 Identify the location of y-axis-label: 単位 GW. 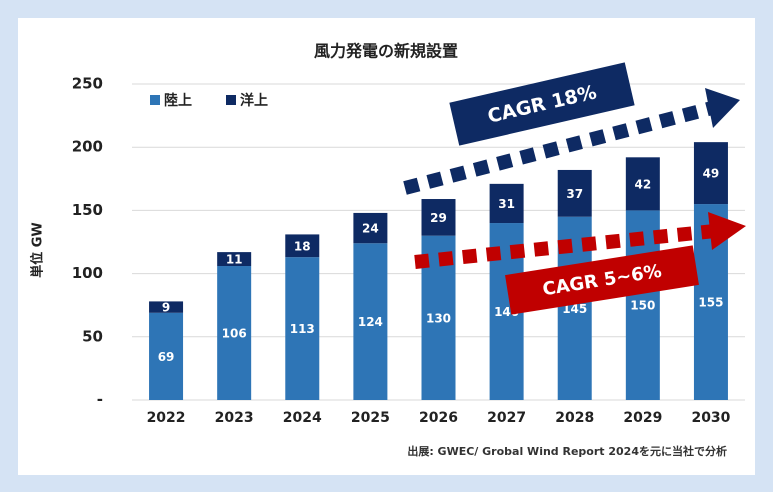
(38, 250).